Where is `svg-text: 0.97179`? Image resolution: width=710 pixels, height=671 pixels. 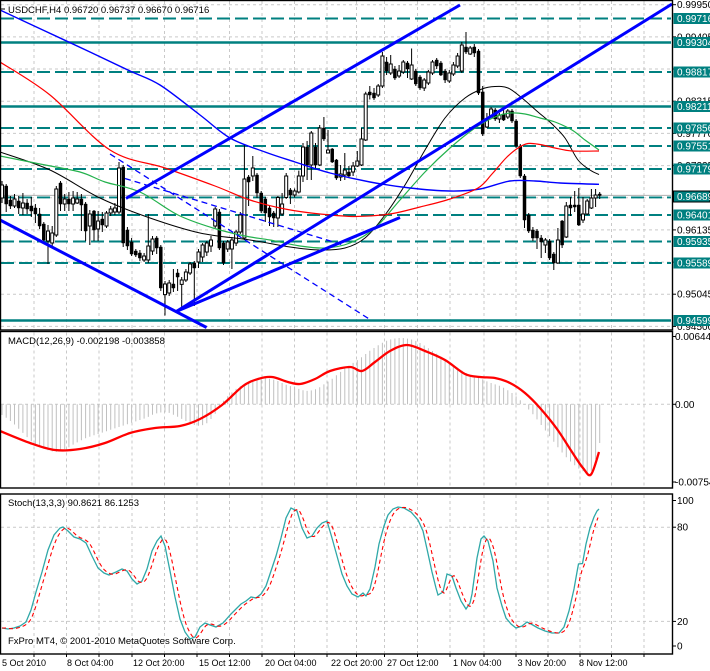
svg-text: 0.97179 is located at coordinates (693, 170).